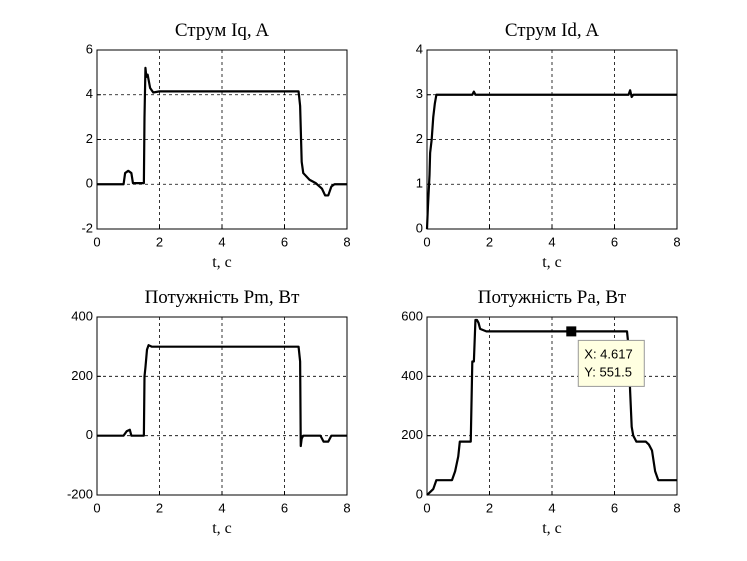  Describe the element at coordinates (419, 93) in the screenshot. I see `y-tick-label: 3` at that location.